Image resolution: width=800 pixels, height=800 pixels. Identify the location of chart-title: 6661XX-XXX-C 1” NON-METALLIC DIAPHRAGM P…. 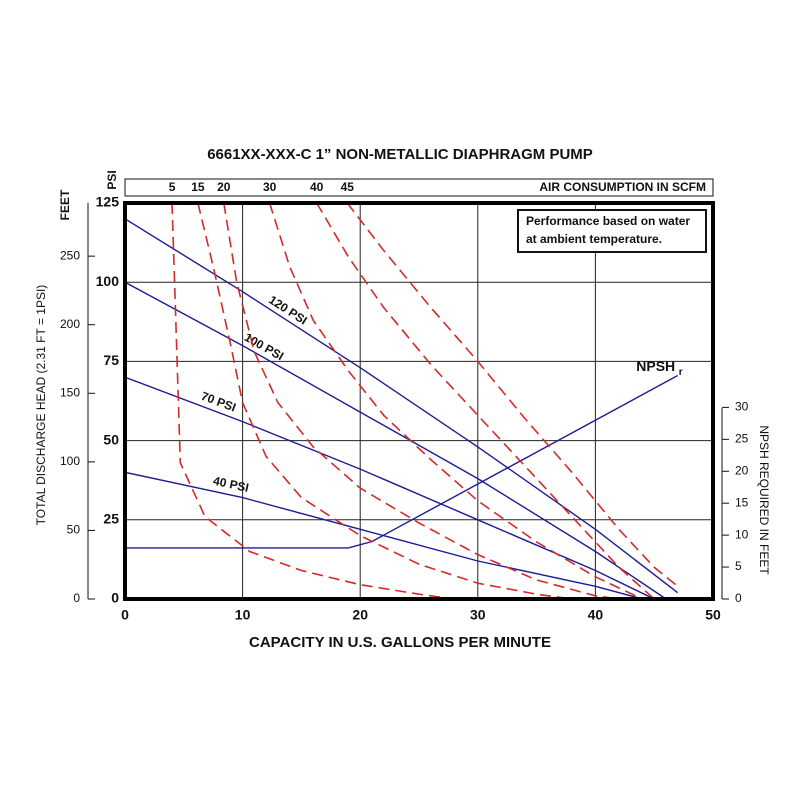
(400, 154).